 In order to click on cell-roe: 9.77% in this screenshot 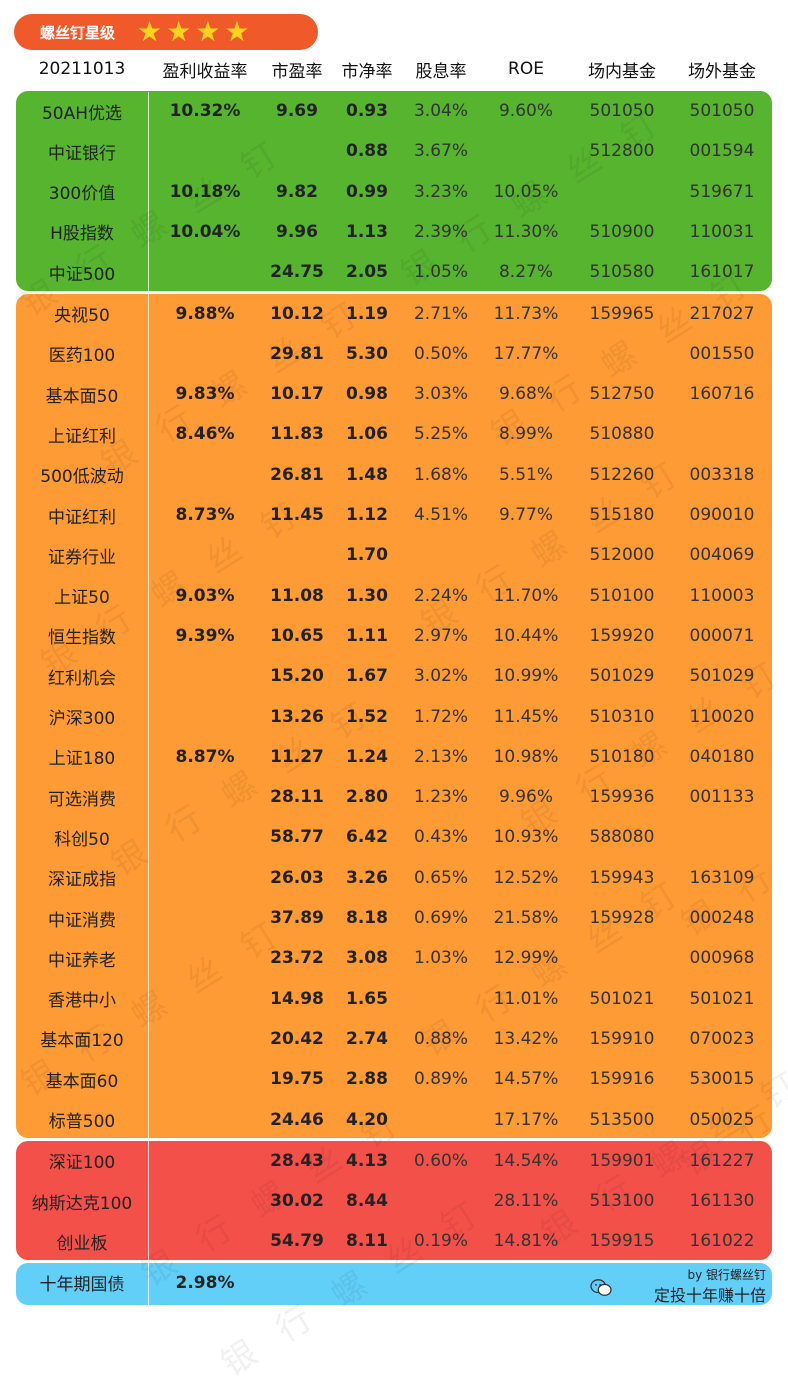, I will do `click(525, 515)`.